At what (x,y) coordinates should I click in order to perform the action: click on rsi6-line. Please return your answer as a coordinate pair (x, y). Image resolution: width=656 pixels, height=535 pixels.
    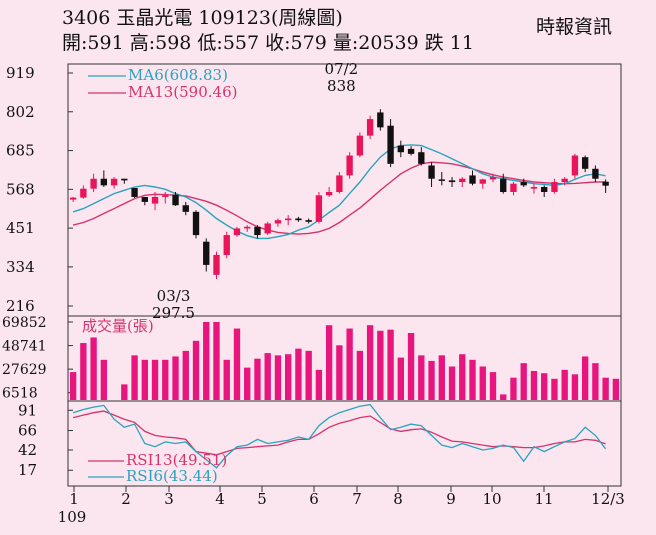
    Looking at the image, I should click on (339, 436).